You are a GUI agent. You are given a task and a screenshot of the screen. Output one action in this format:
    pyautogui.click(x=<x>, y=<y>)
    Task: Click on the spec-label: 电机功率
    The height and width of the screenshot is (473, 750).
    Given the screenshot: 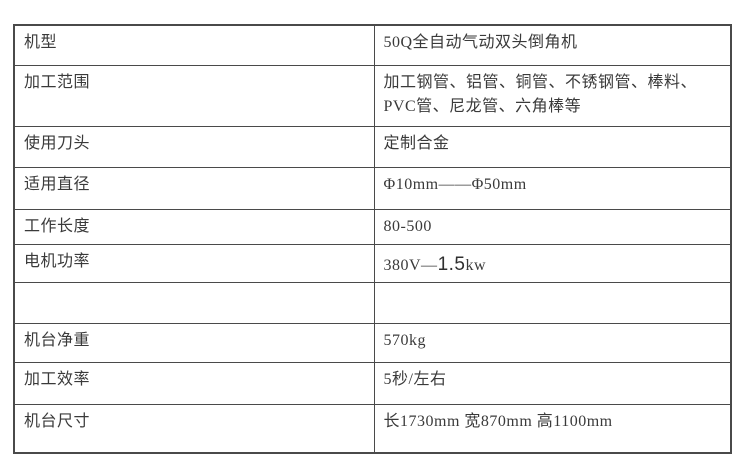 What is the action you would take?
    pyautogui.click(x=57, y=261)
    